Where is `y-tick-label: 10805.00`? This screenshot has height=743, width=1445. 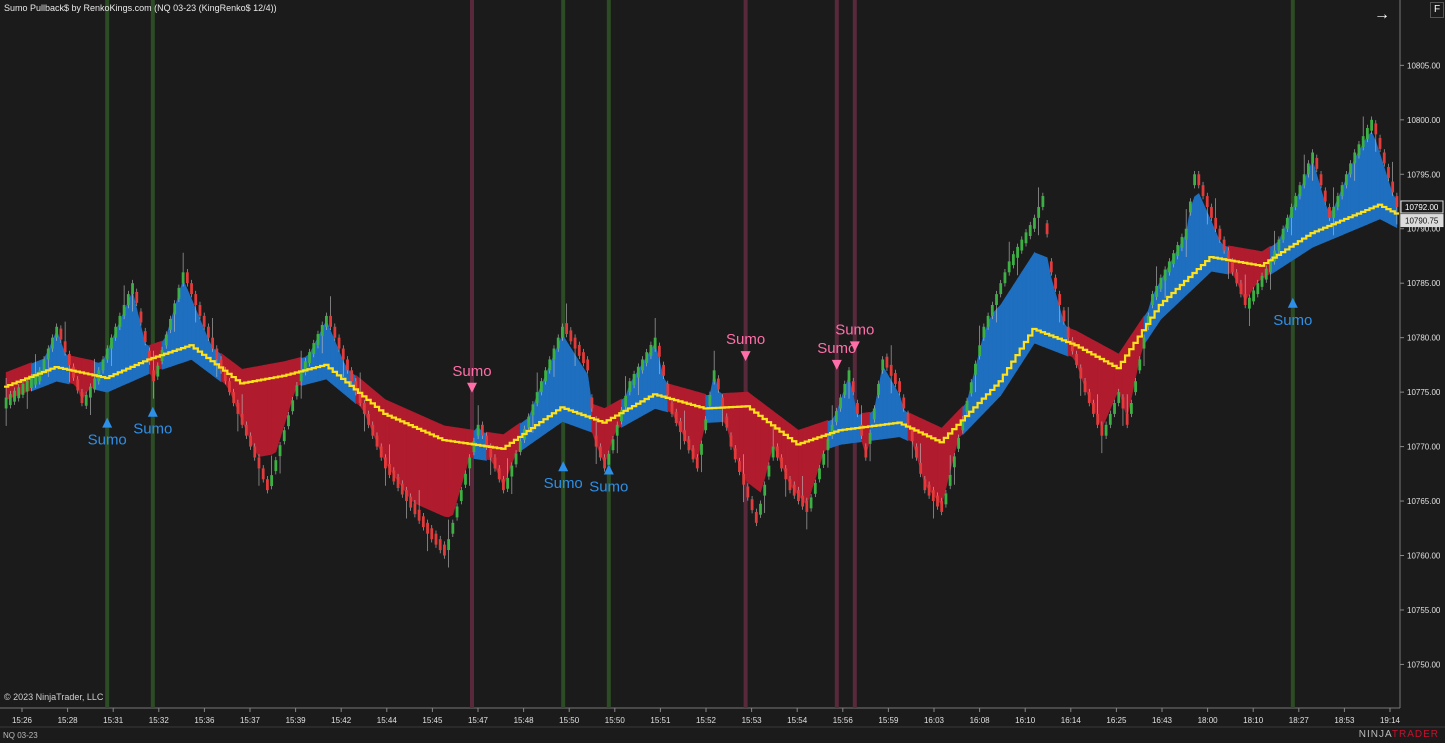 y-tick-label: 10805.00 is located at coordinates (1424, 65).